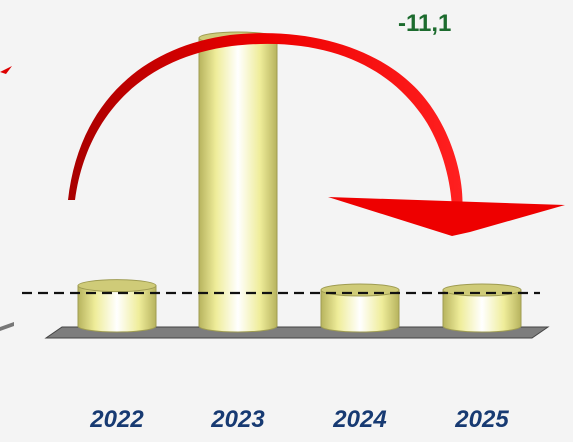  Describe the element at coordinates (6, 70) in the screenshot. I see `left-arrow-fragment` at that location.